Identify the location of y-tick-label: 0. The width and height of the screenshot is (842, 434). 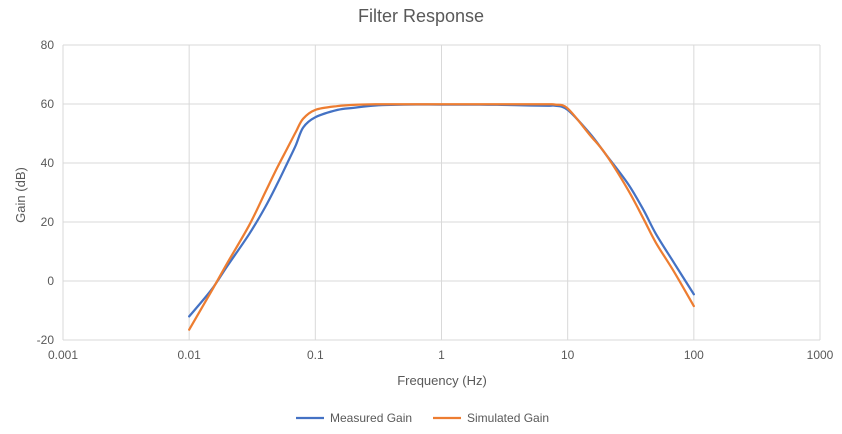
(50, 281).